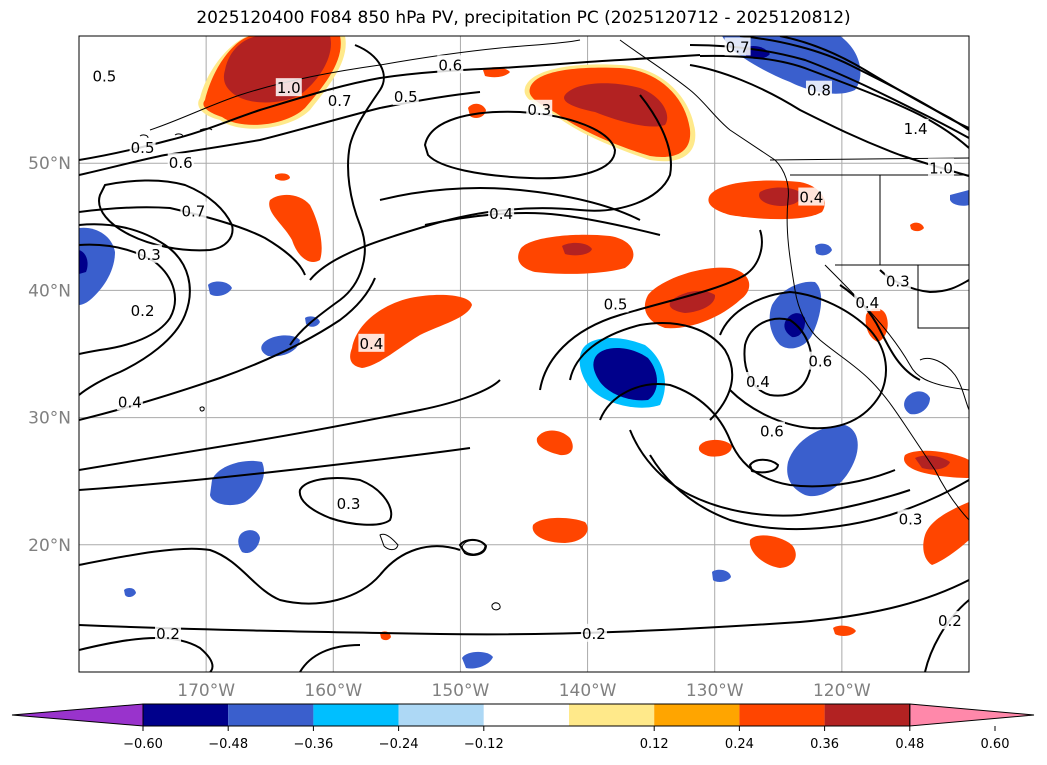 The width and height of the screenshot is (1047, 765). Describe the element at coordinates (77, 715) in the screenshot. I see `colorbar-min-extension` at that location.